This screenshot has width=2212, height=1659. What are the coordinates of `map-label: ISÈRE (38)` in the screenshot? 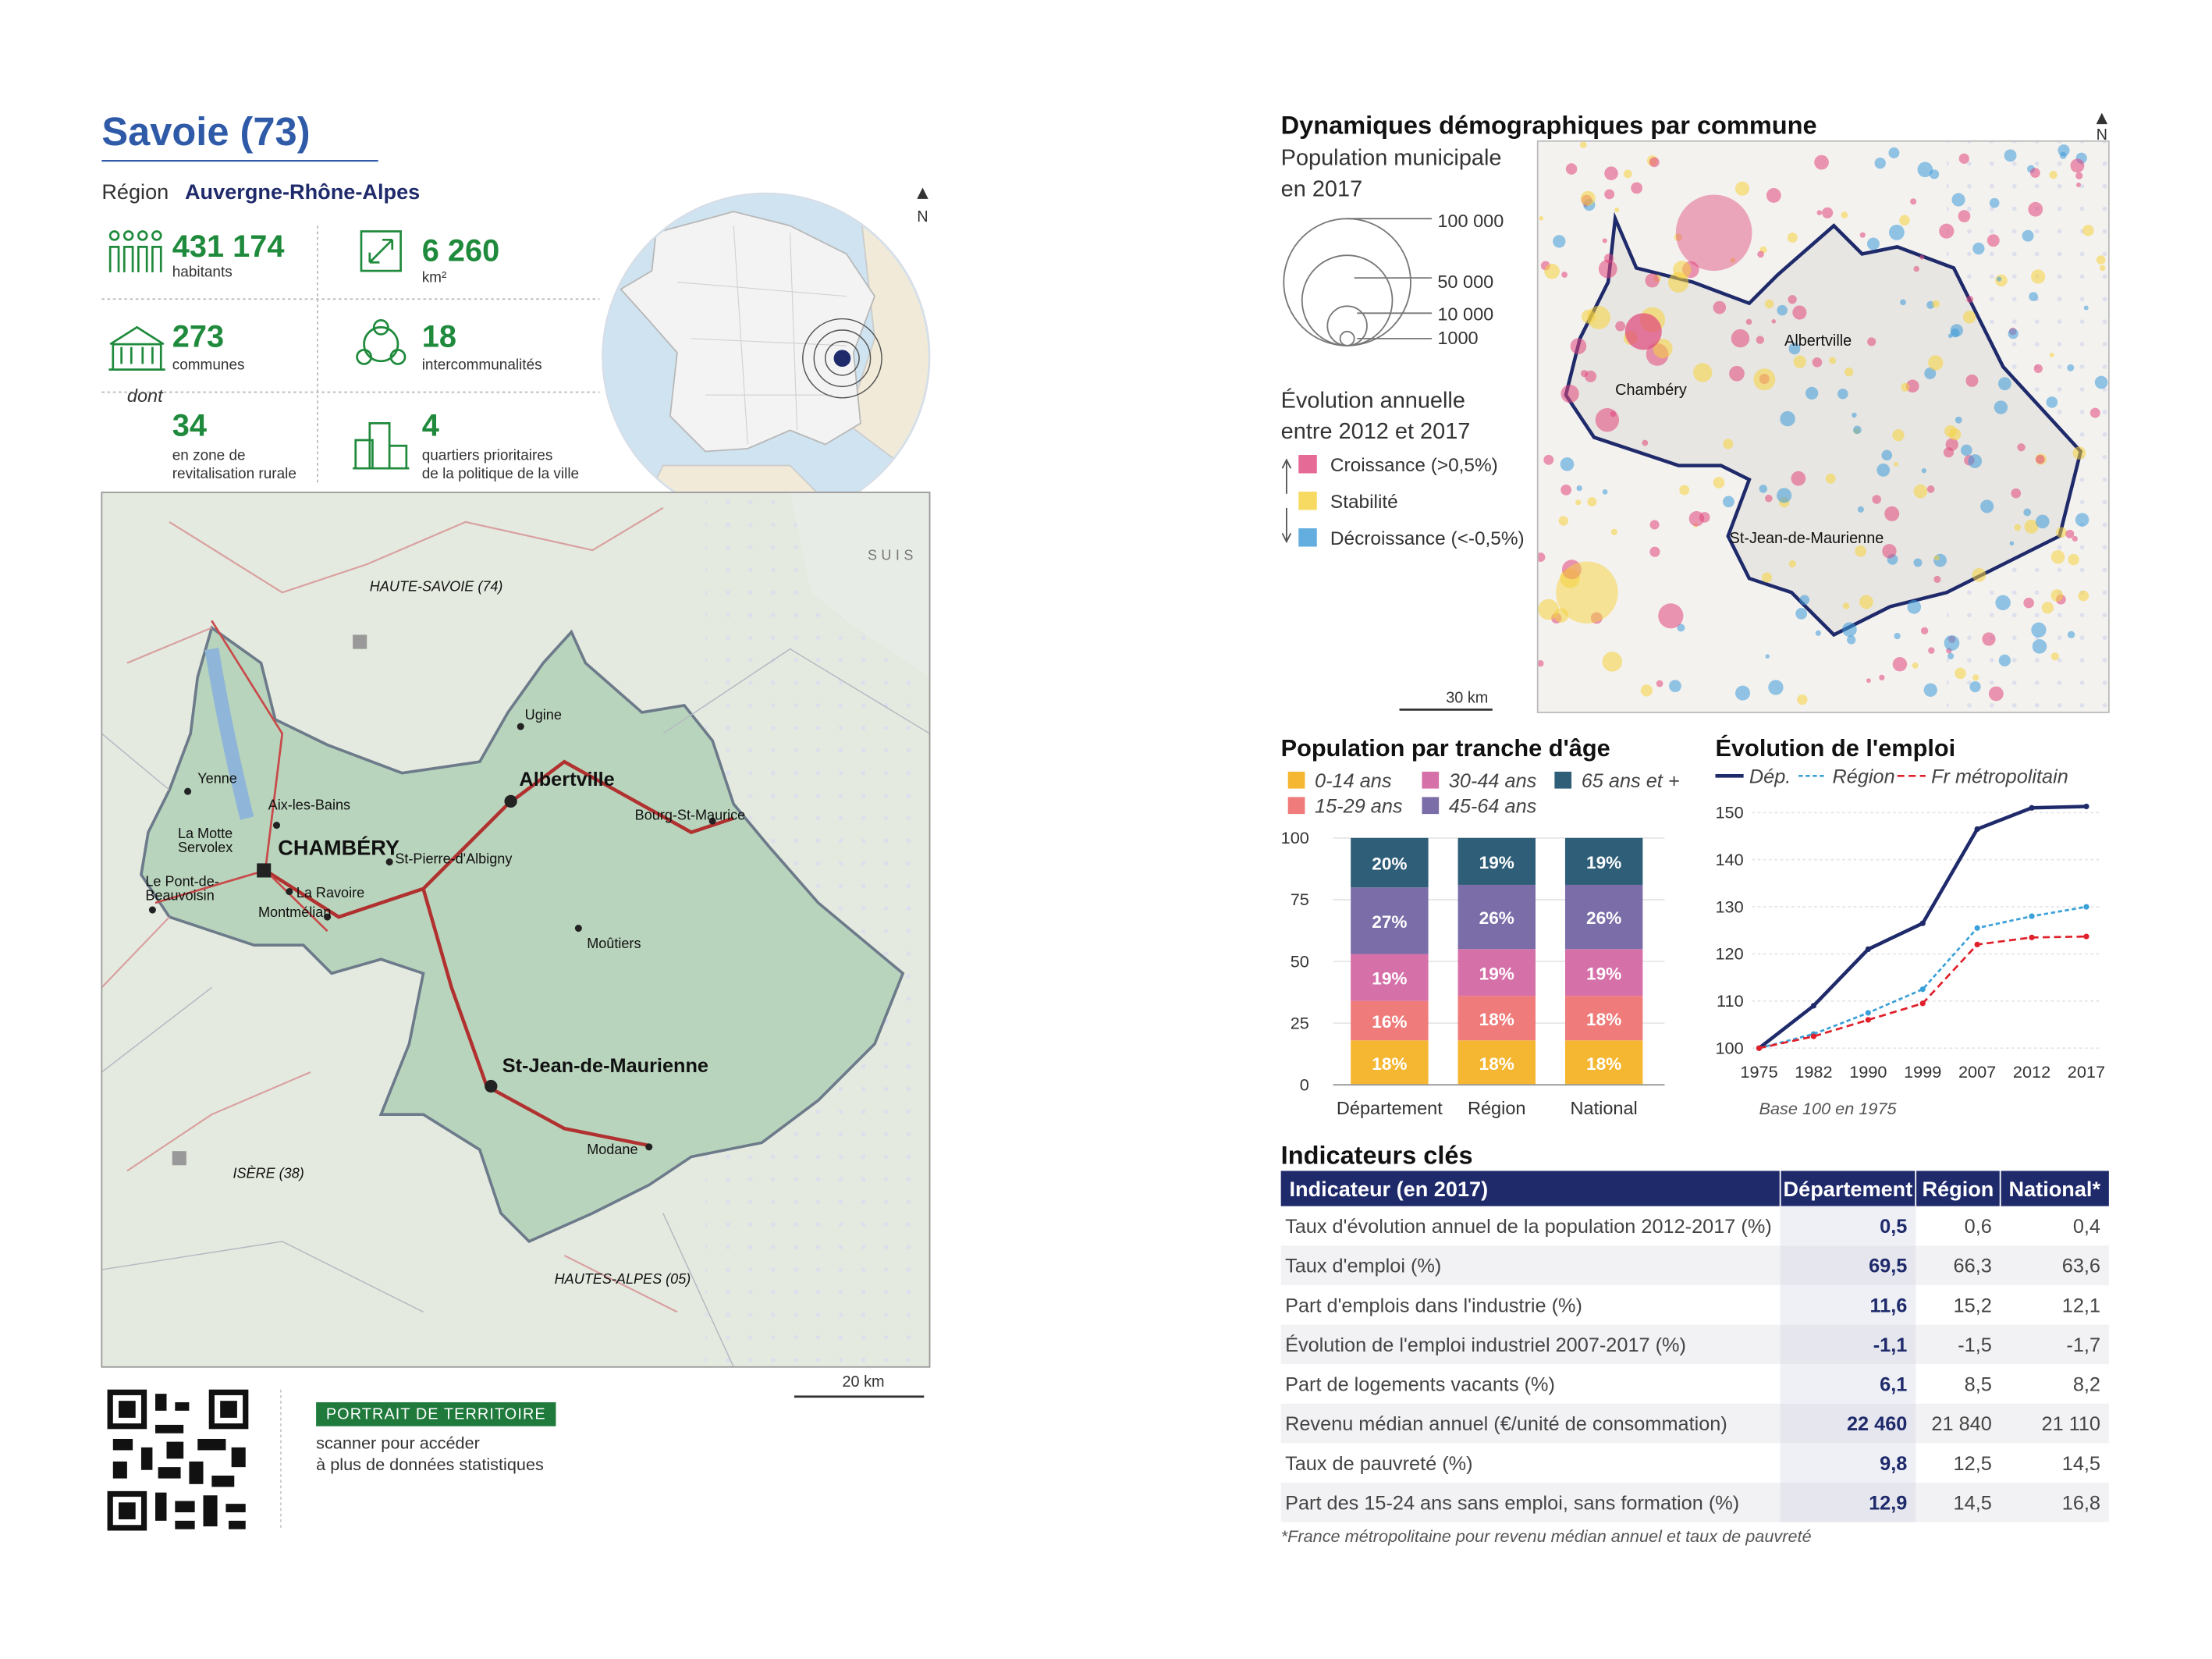 It's located at (268, 1173).